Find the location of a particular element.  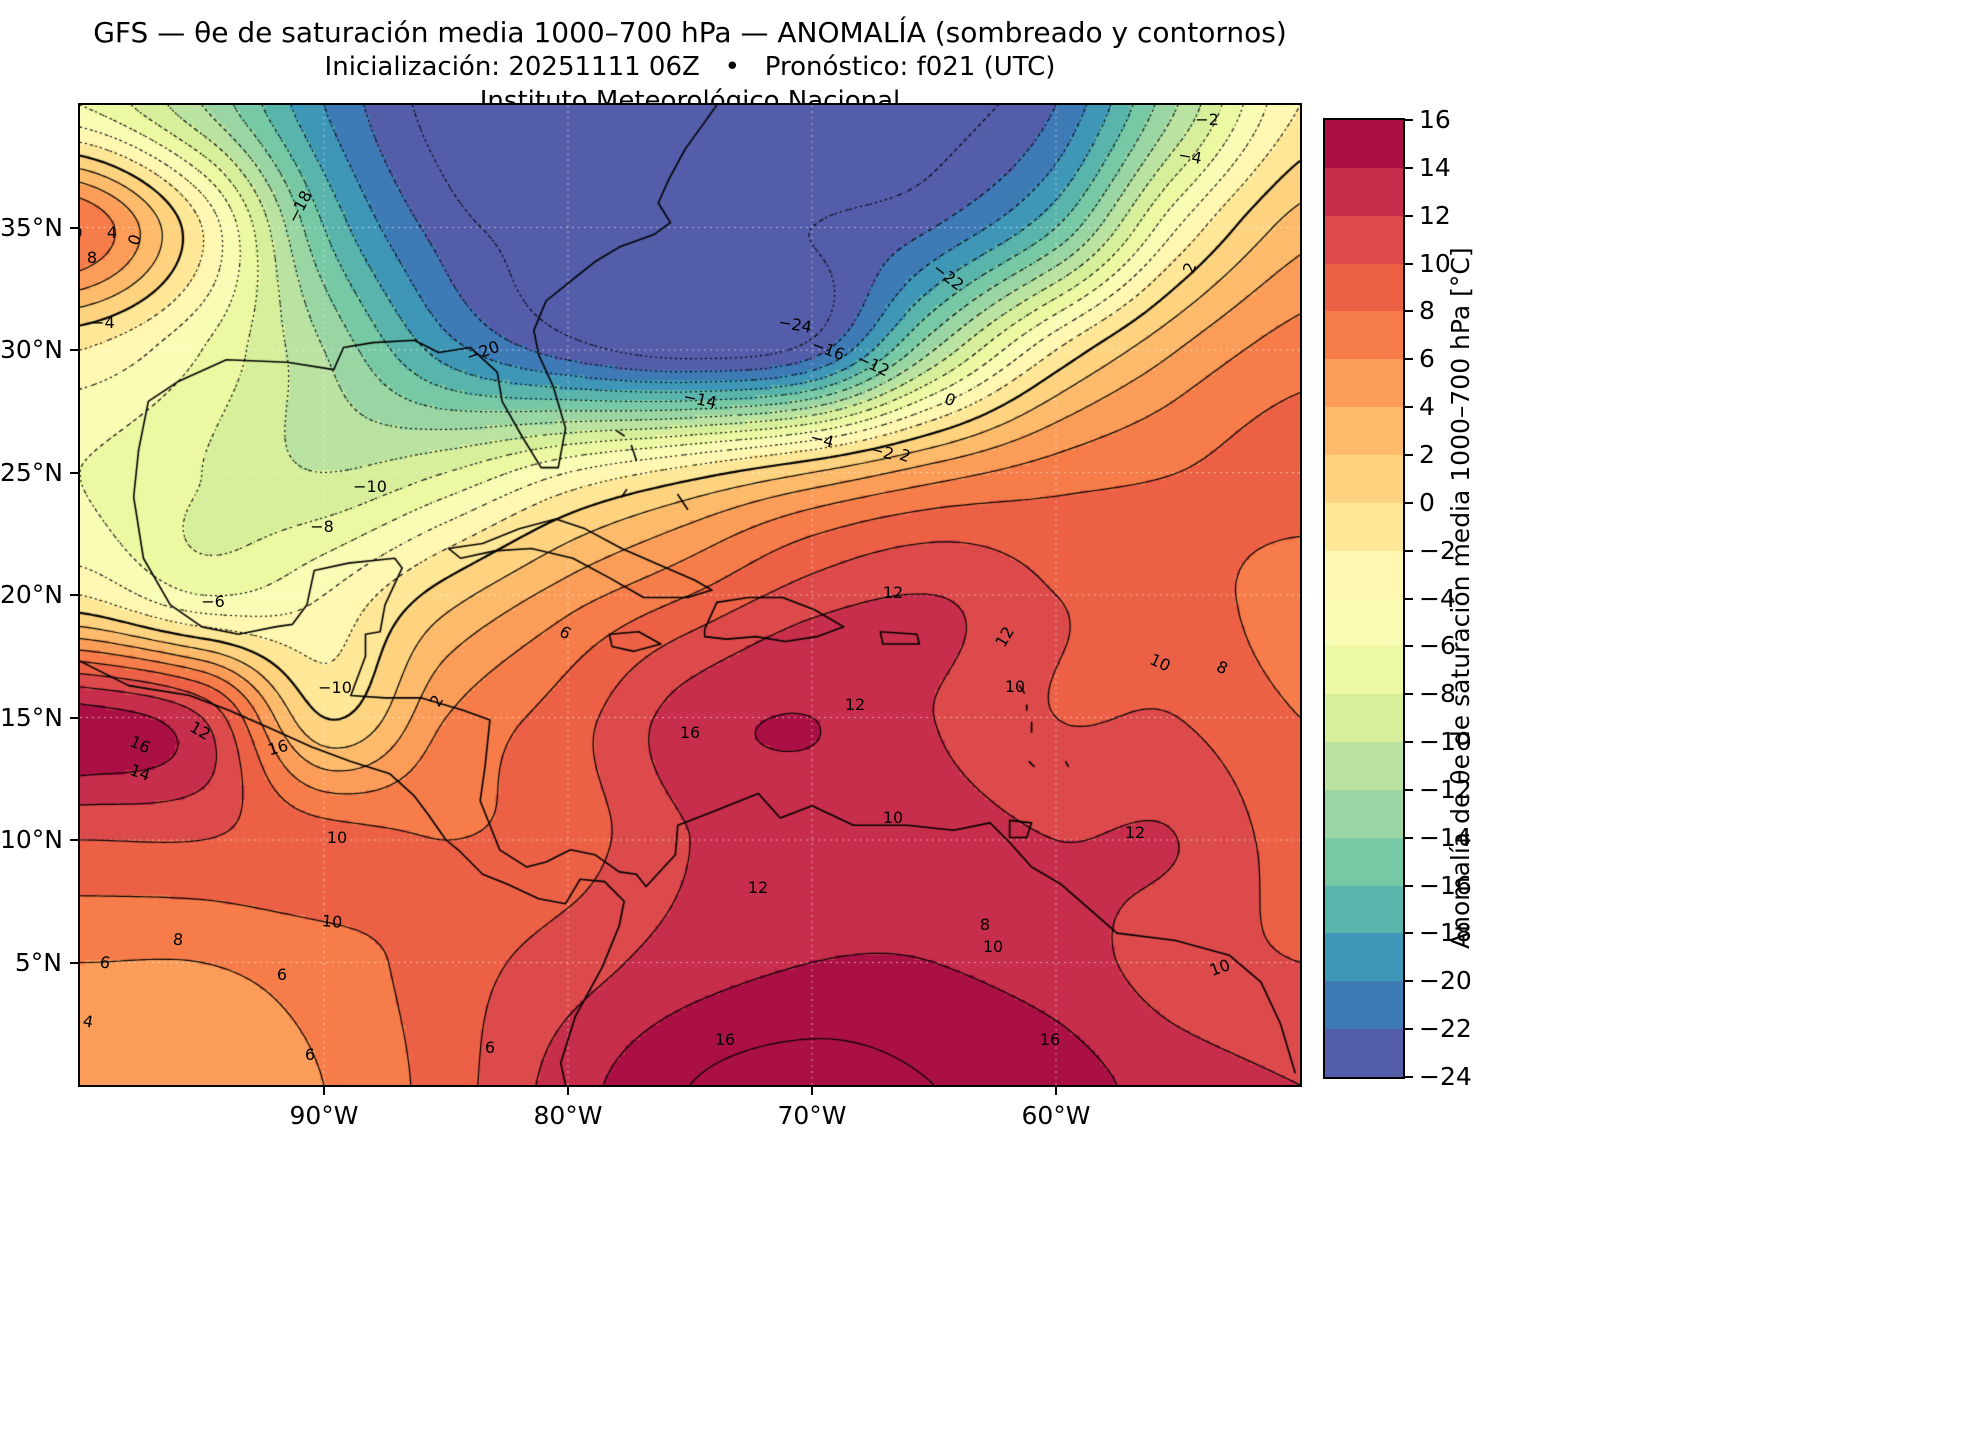

colorbar-tick-label: −20 is located at coordinates (1445, 981).